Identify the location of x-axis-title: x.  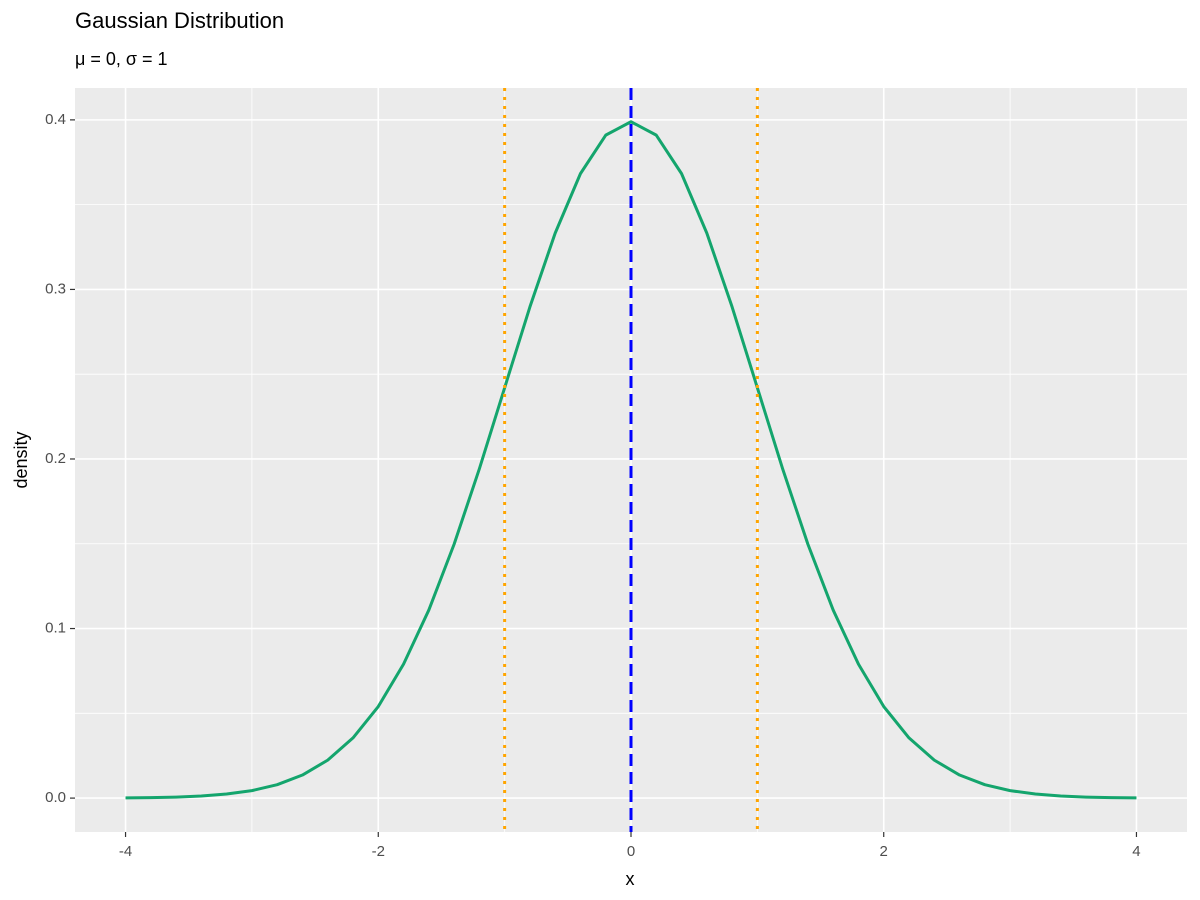
(630, 879).